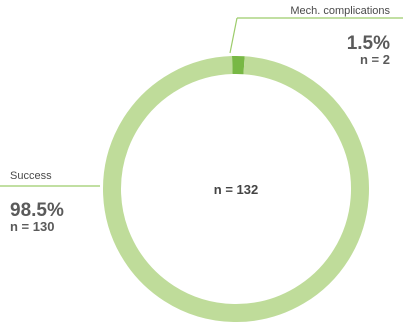 The height and width of the screenshot is (322, 403). I want to click on slice-percent-success: 98.5%, so click(37, 210).